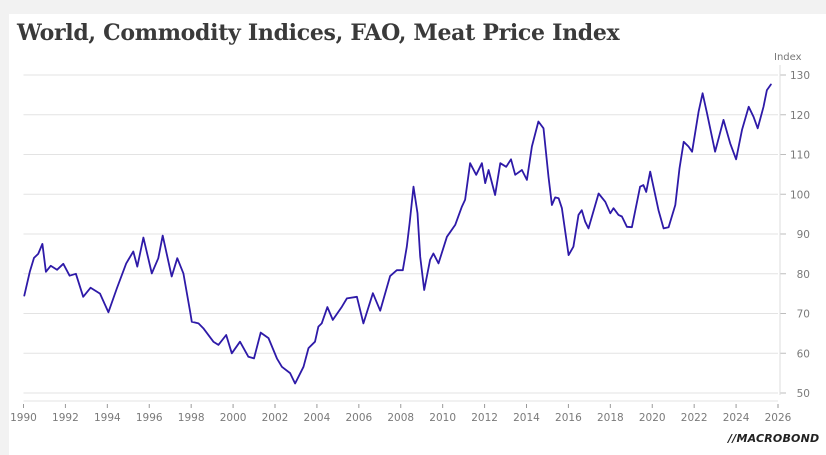  Describe the element at coordinates (317, 418) in the screenshot. I see `x-tick-label: 2004` at that location.